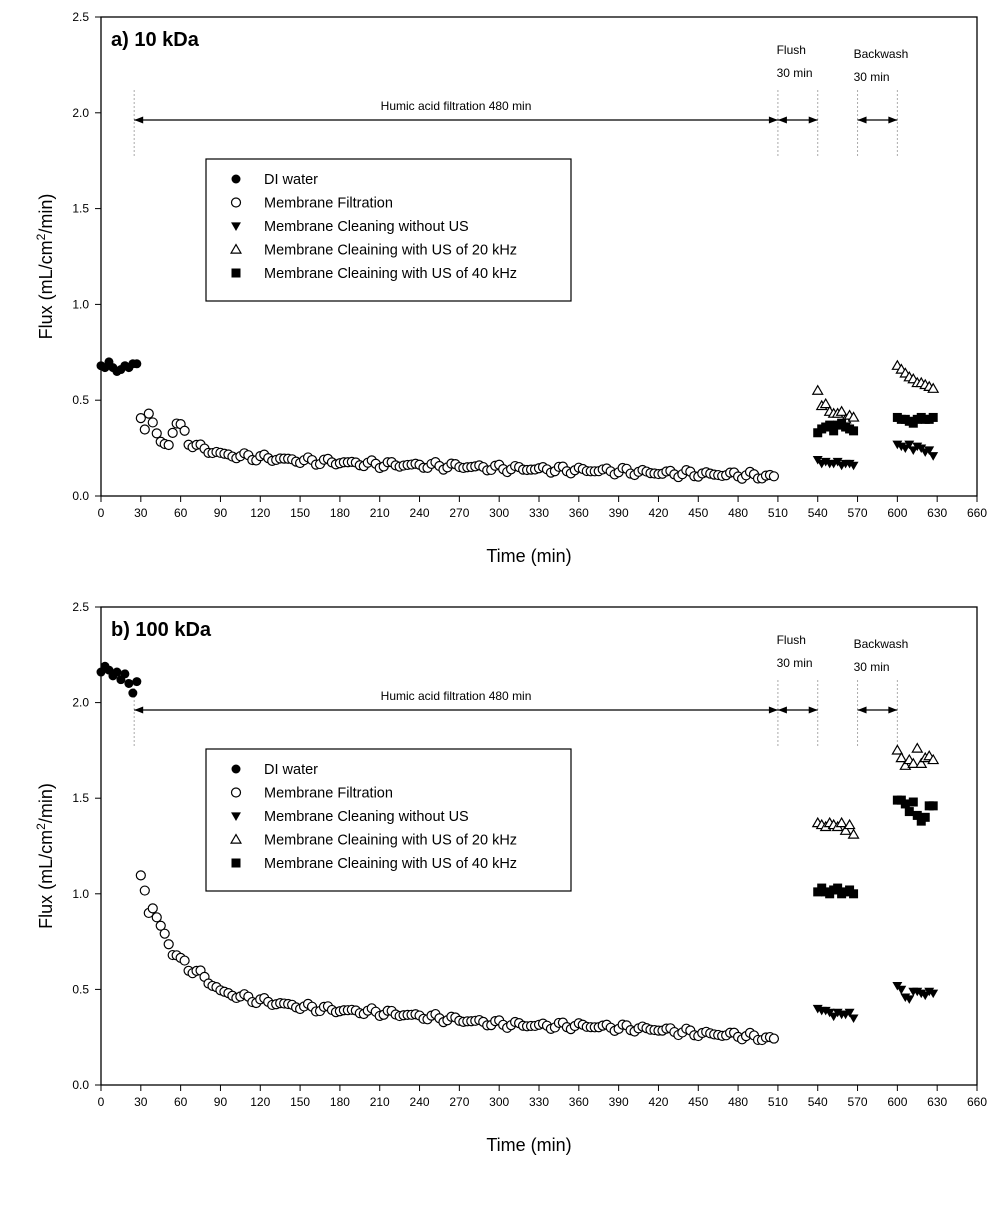 The image size is (992, 1215). Describe the element at coordinates (420, 513) in the screenshot. I see `chart-0-xtick-label: 240` at that location.